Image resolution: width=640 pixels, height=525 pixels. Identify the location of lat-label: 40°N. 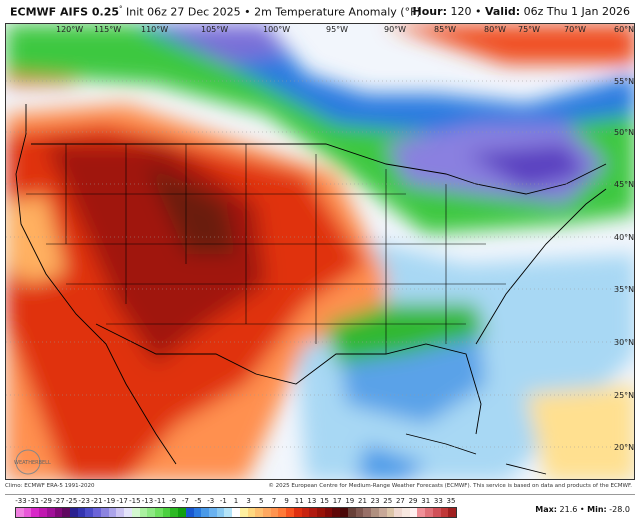
(624, 237).